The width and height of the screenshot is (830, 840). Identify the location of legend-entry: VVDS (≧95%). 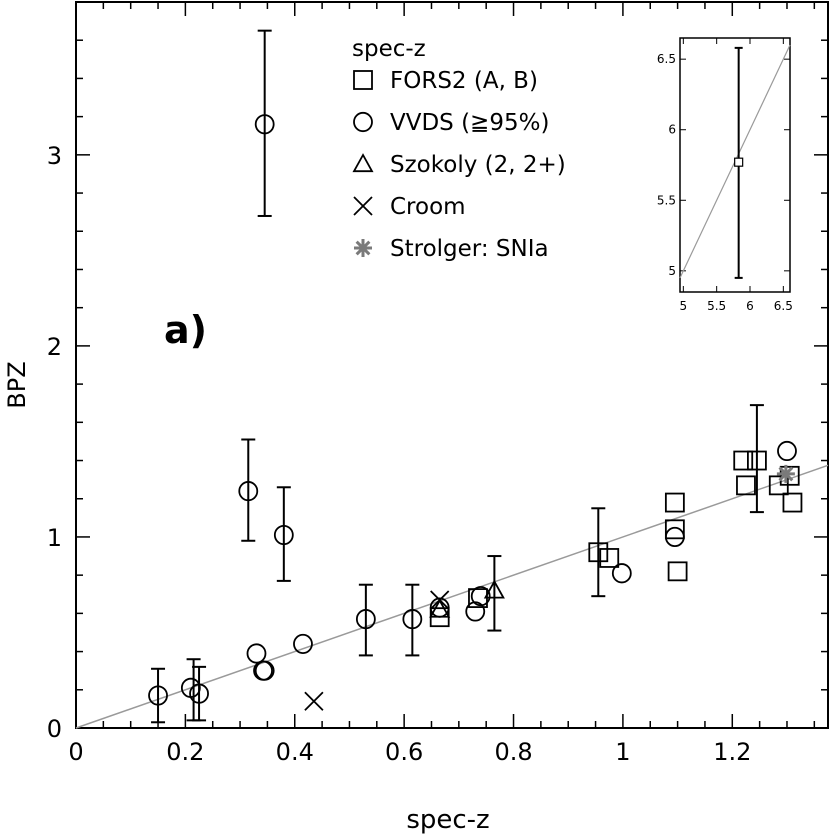
(451, 123).